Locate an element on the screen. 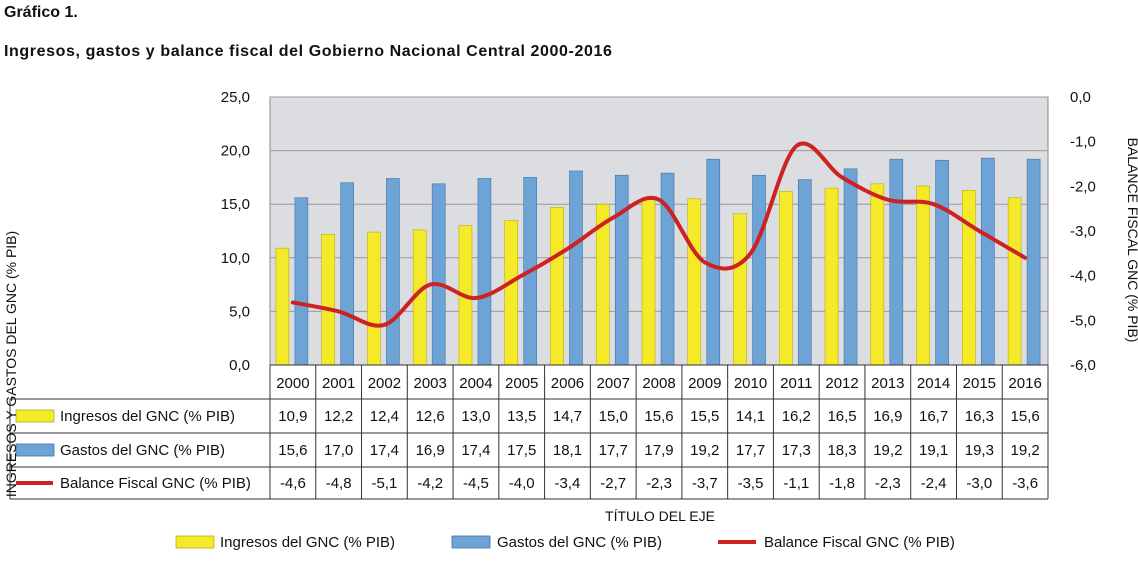 The image size is (1138, 573). y2-tick-label: -6,0 is located at coordinates (1083, 365).